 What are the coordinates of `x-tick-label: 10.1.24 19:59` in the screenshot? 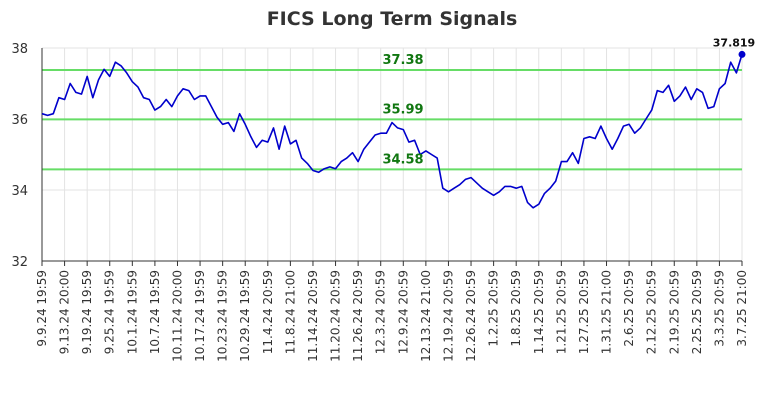 It's located at (132, 312).